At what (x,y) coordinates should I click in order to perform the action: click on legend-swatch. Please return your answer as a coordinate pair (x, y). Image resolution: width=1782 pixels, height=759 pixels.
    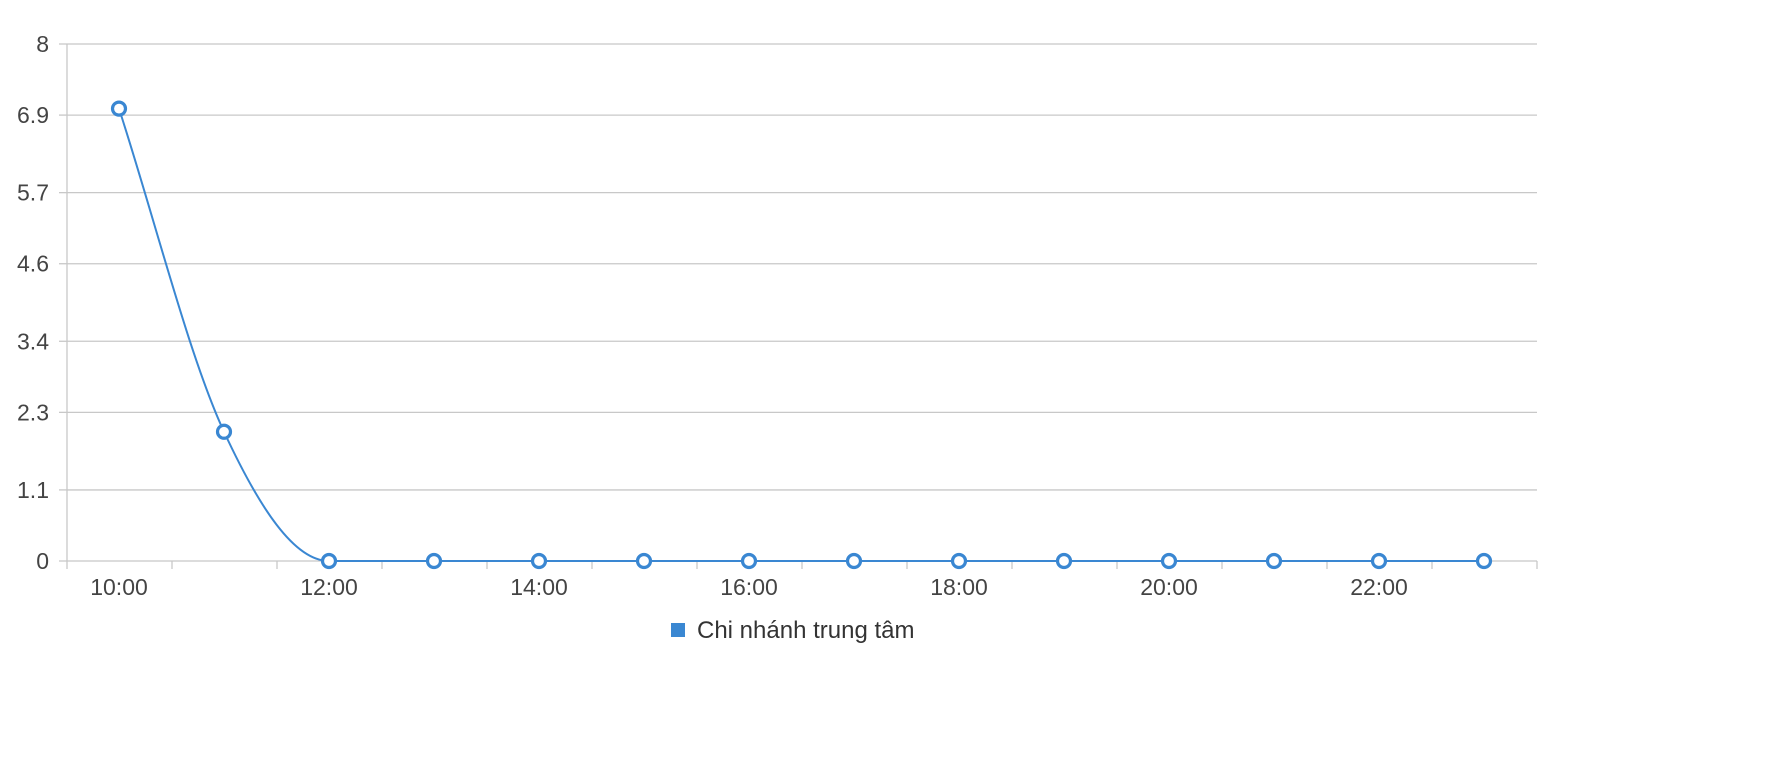
    Looking at the image, I should click on (678, 630).